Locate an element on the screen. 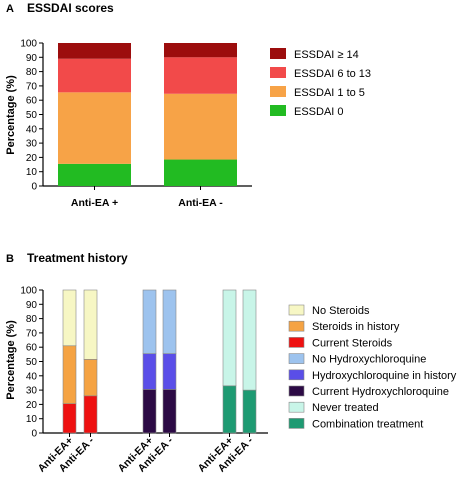 This screenshot has height=482, width=474. panel-b-y-tick-label: 10 is located at coordinates (32, 419).